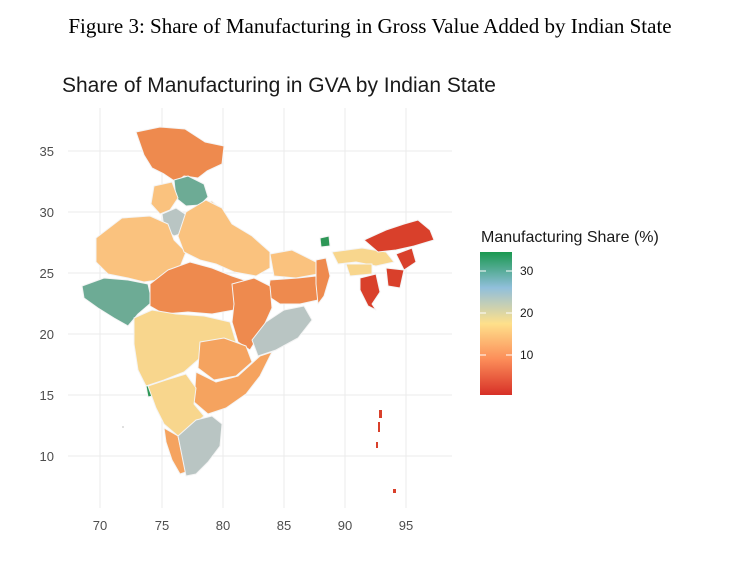  I want to click on x-tick-label: 90, so click(345, 525).